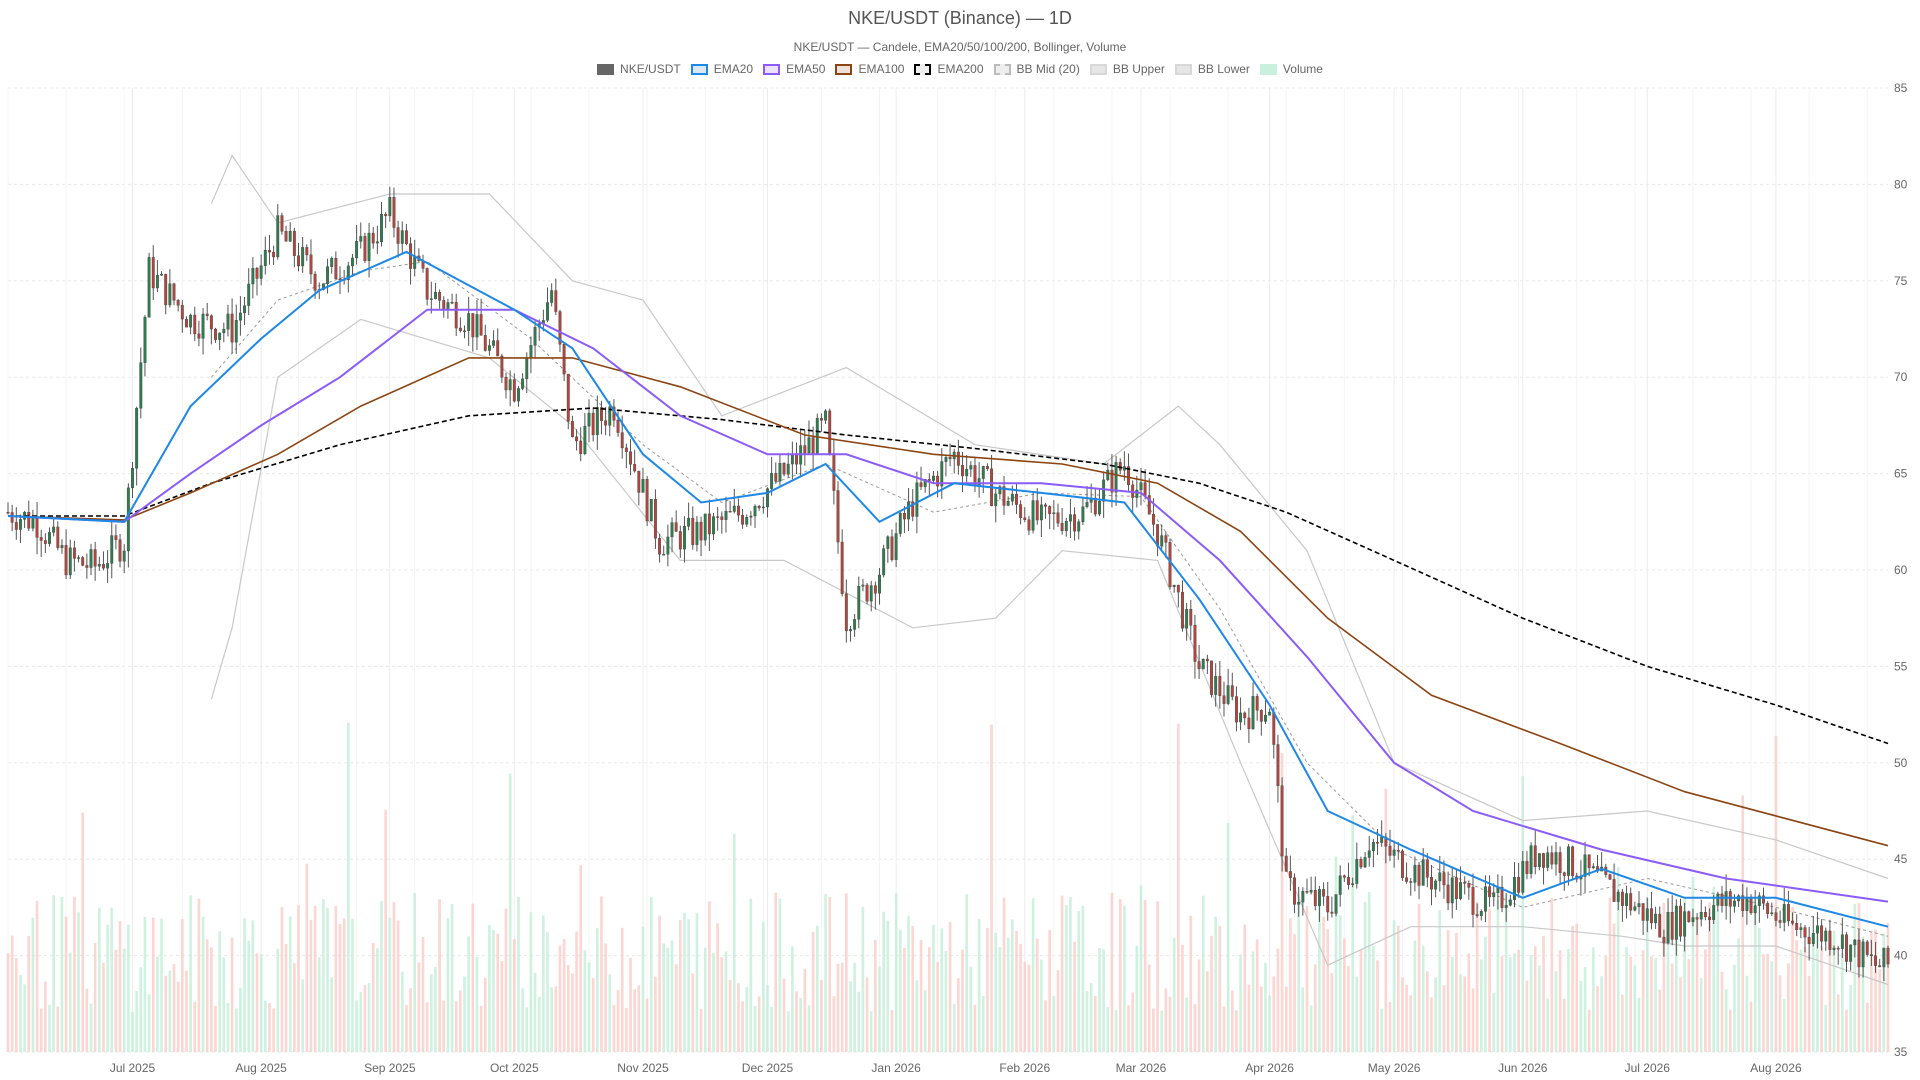  What do you see at coordinates (1394, 1068) in the screenshot?
I see `x-tick-label: May 2026` at bounding box center [1394, 1068].